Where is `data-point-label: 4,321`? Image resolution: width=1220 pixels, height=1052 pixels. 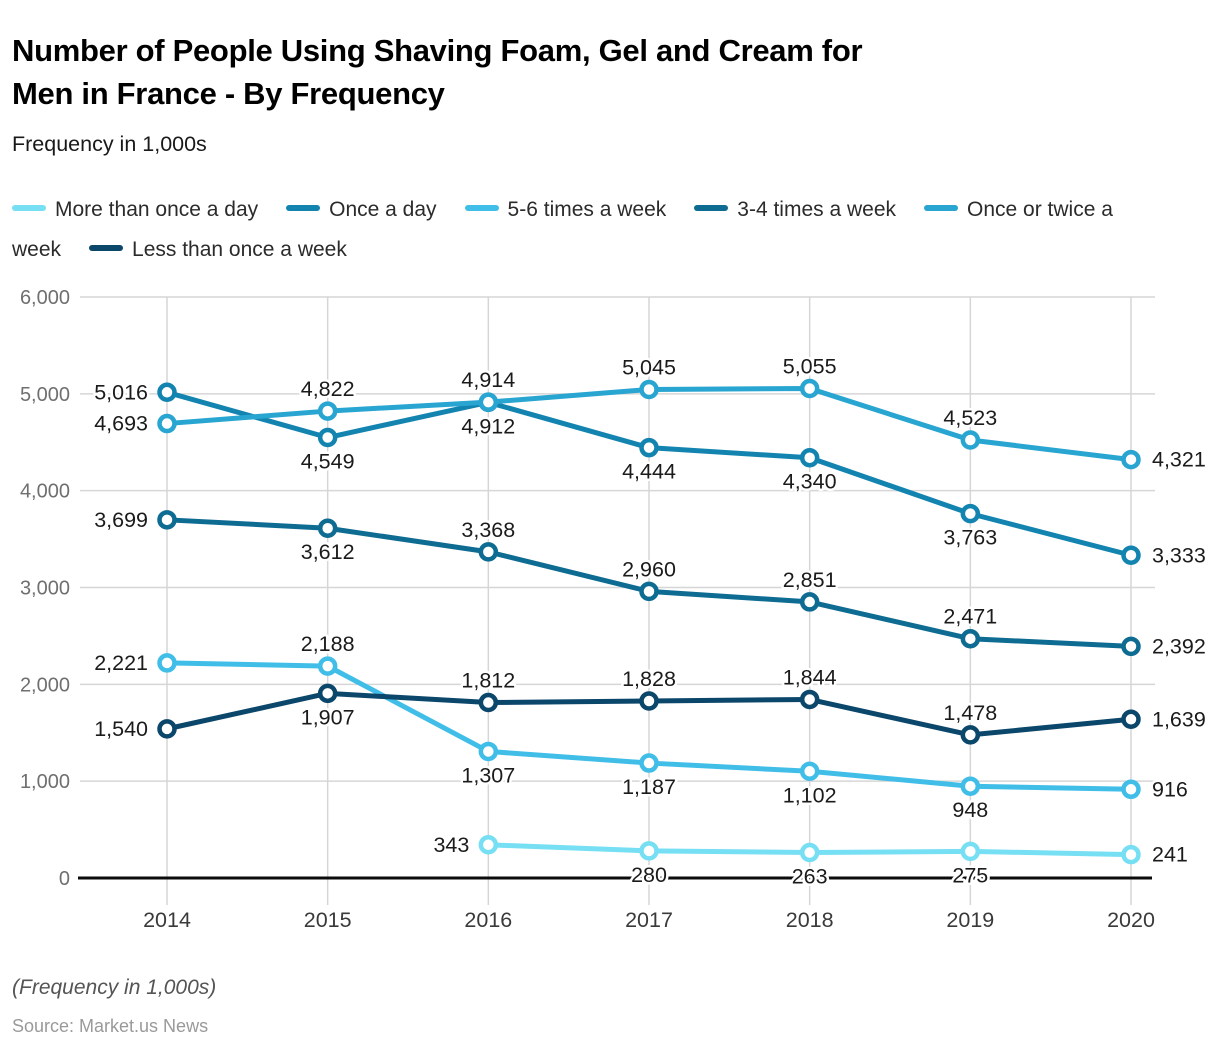
data-point-label: 4,321 is located at coordinates (1179, 460).